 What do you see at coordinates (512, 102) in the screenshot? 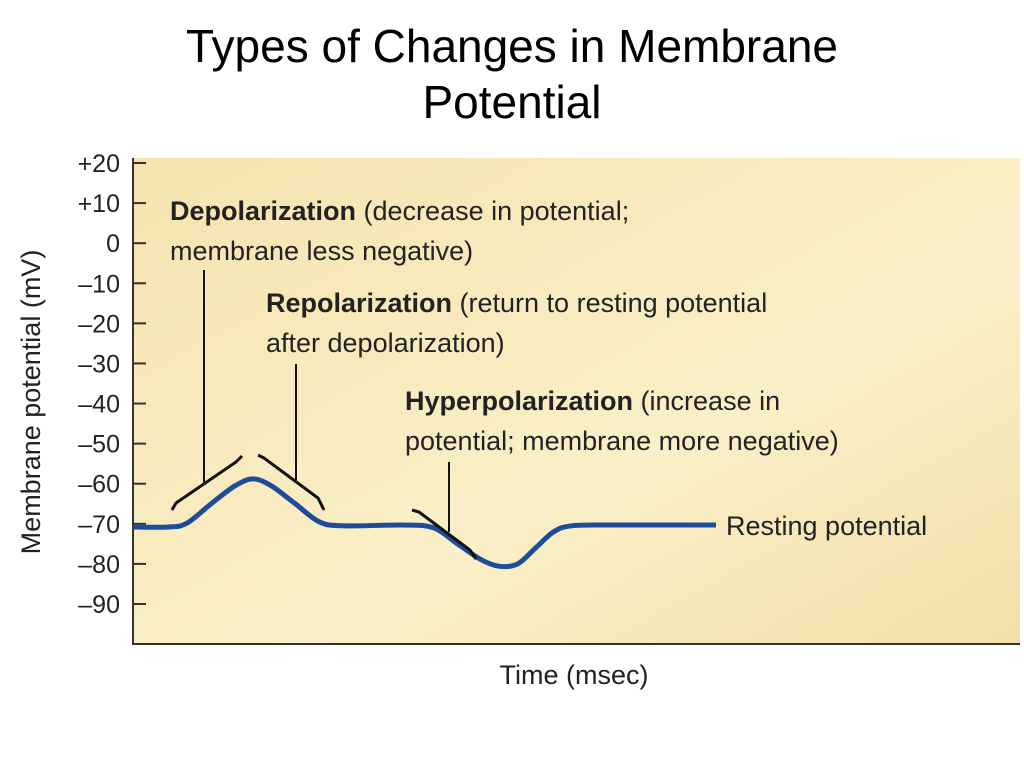
I see `slide-title-line-2: Potential` at bounding box center [512, 102].